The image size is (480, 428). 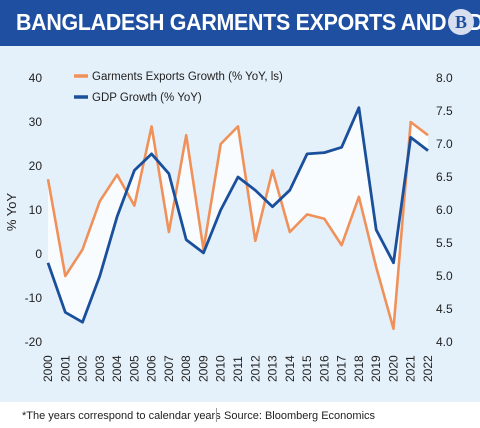 I want to click on footnote: *The years correspond to calendar years, so click(x=121, y=416).